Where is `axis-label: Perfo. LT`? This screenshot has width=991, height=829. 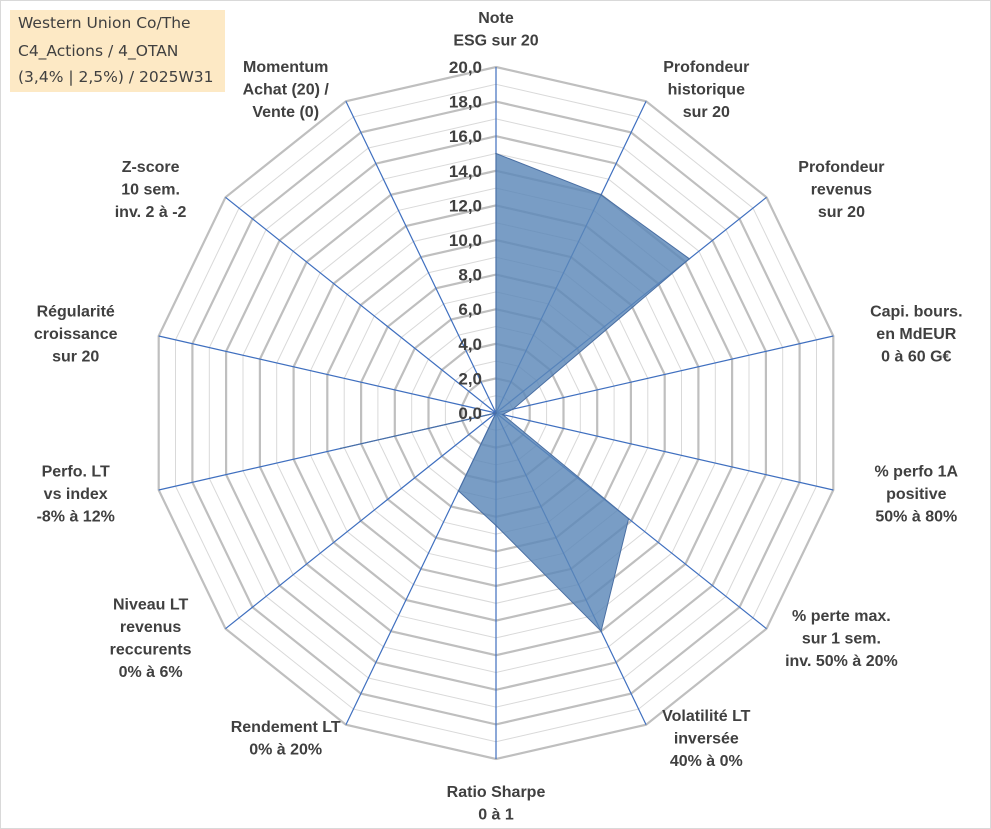
axis-label: Perfo. LT is located at coordinates (76, 472).